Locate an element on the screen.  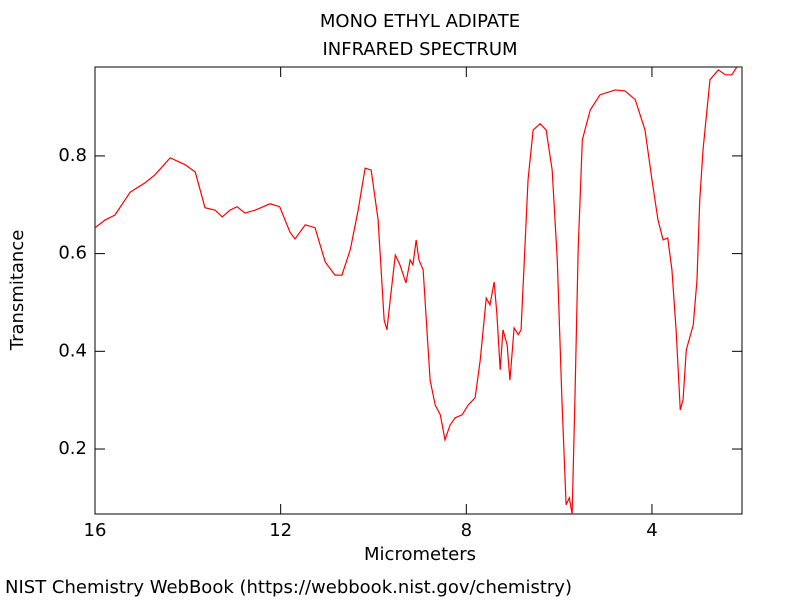
x-tick-label: 8 is located at coordinates (466, 530).